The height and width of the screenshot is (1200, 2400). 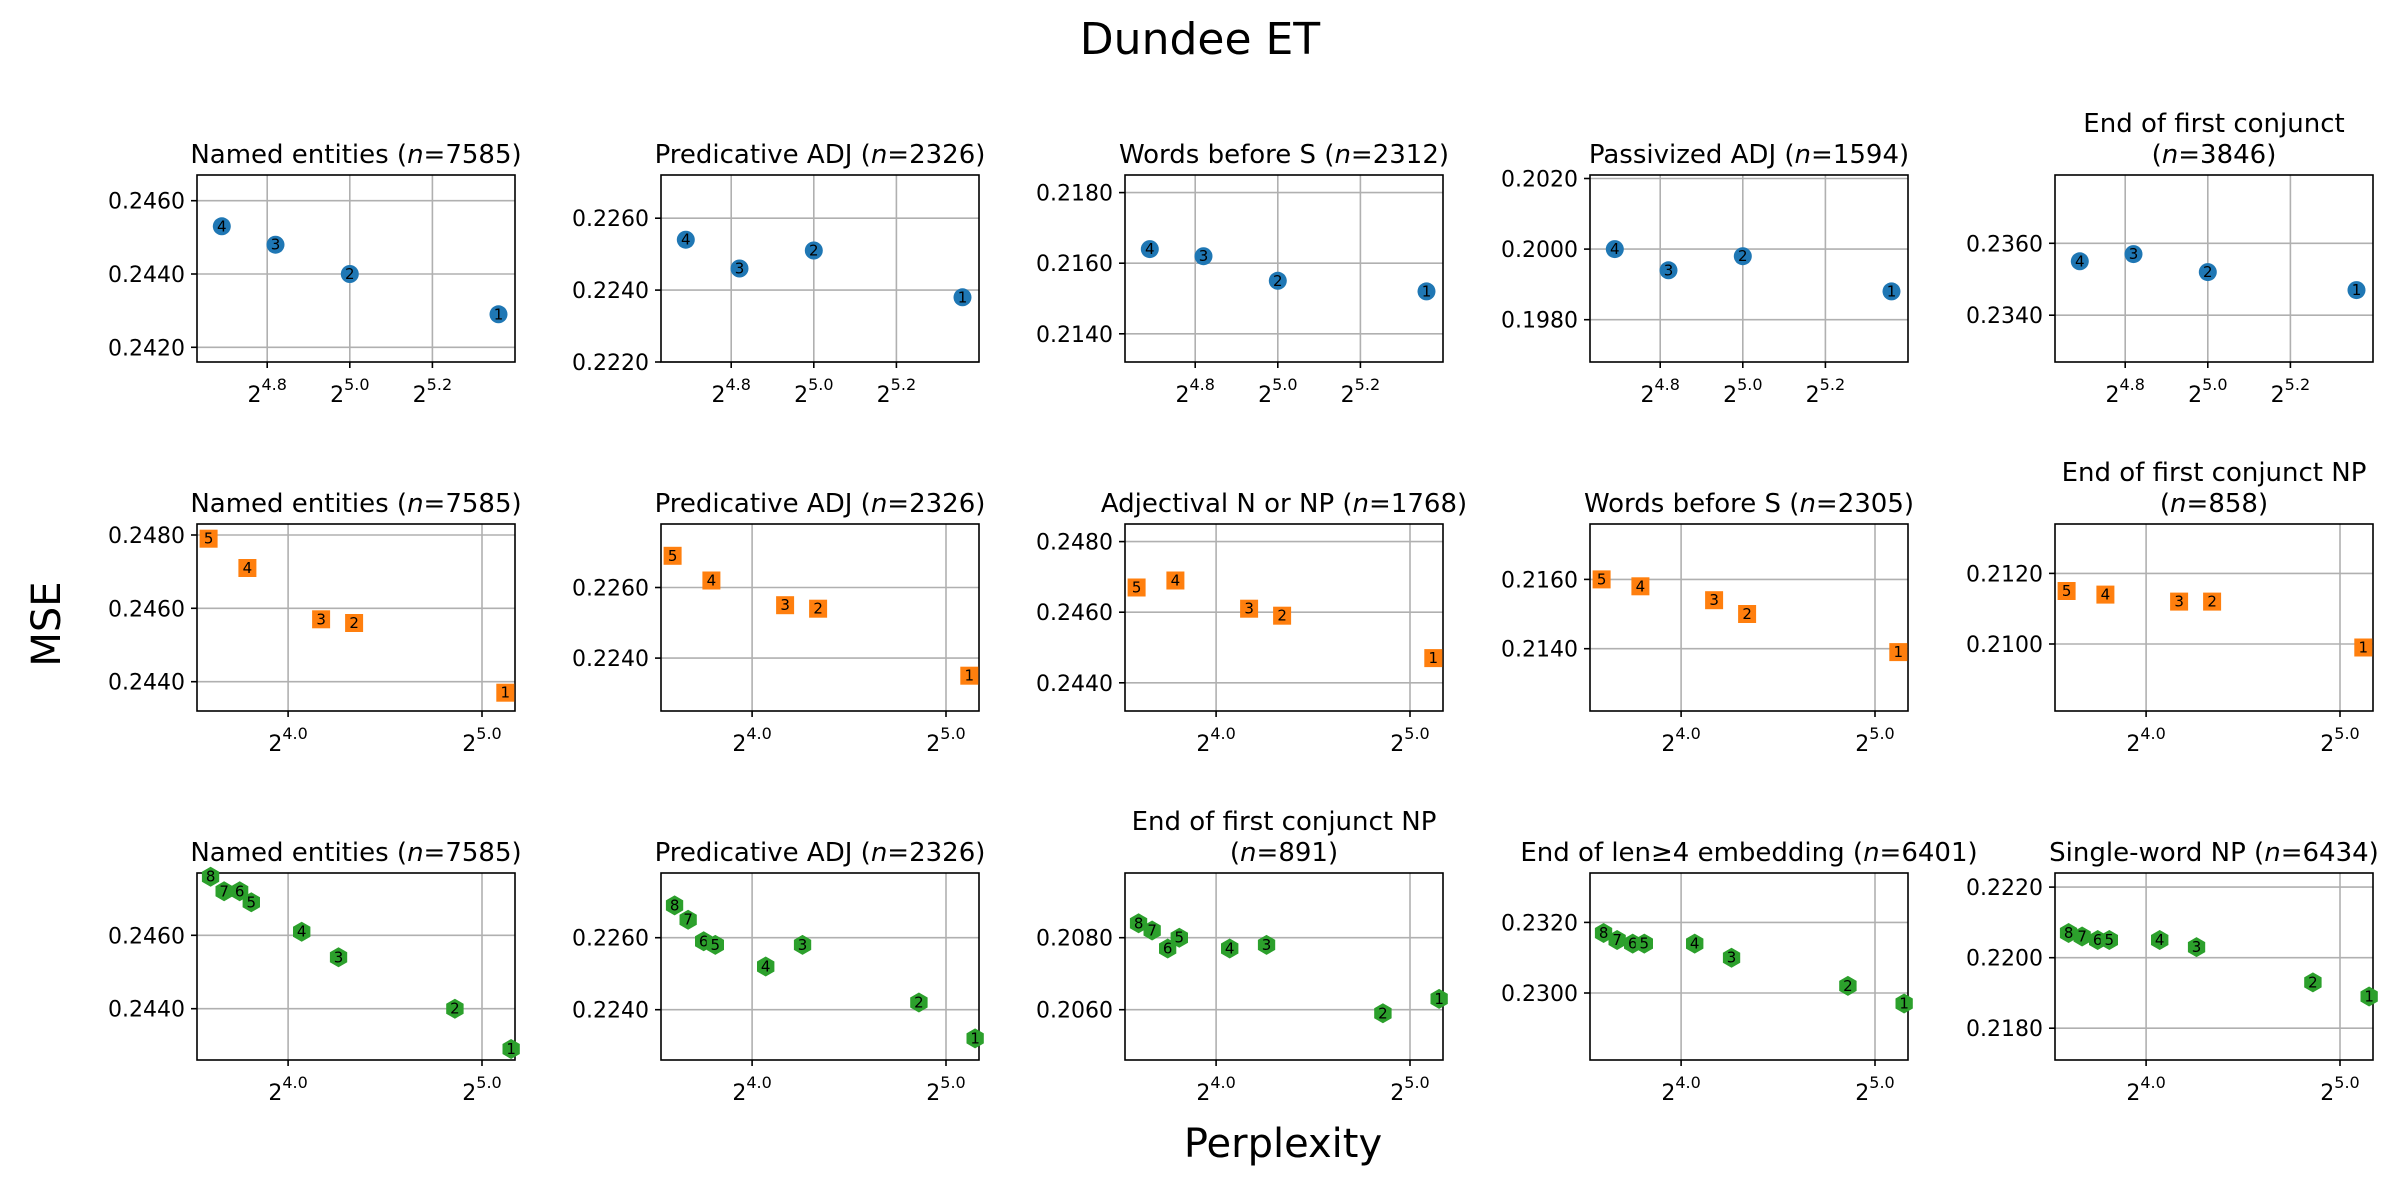 I want to click on subplot-title-count: 6434, so click(x=2335, y=853).